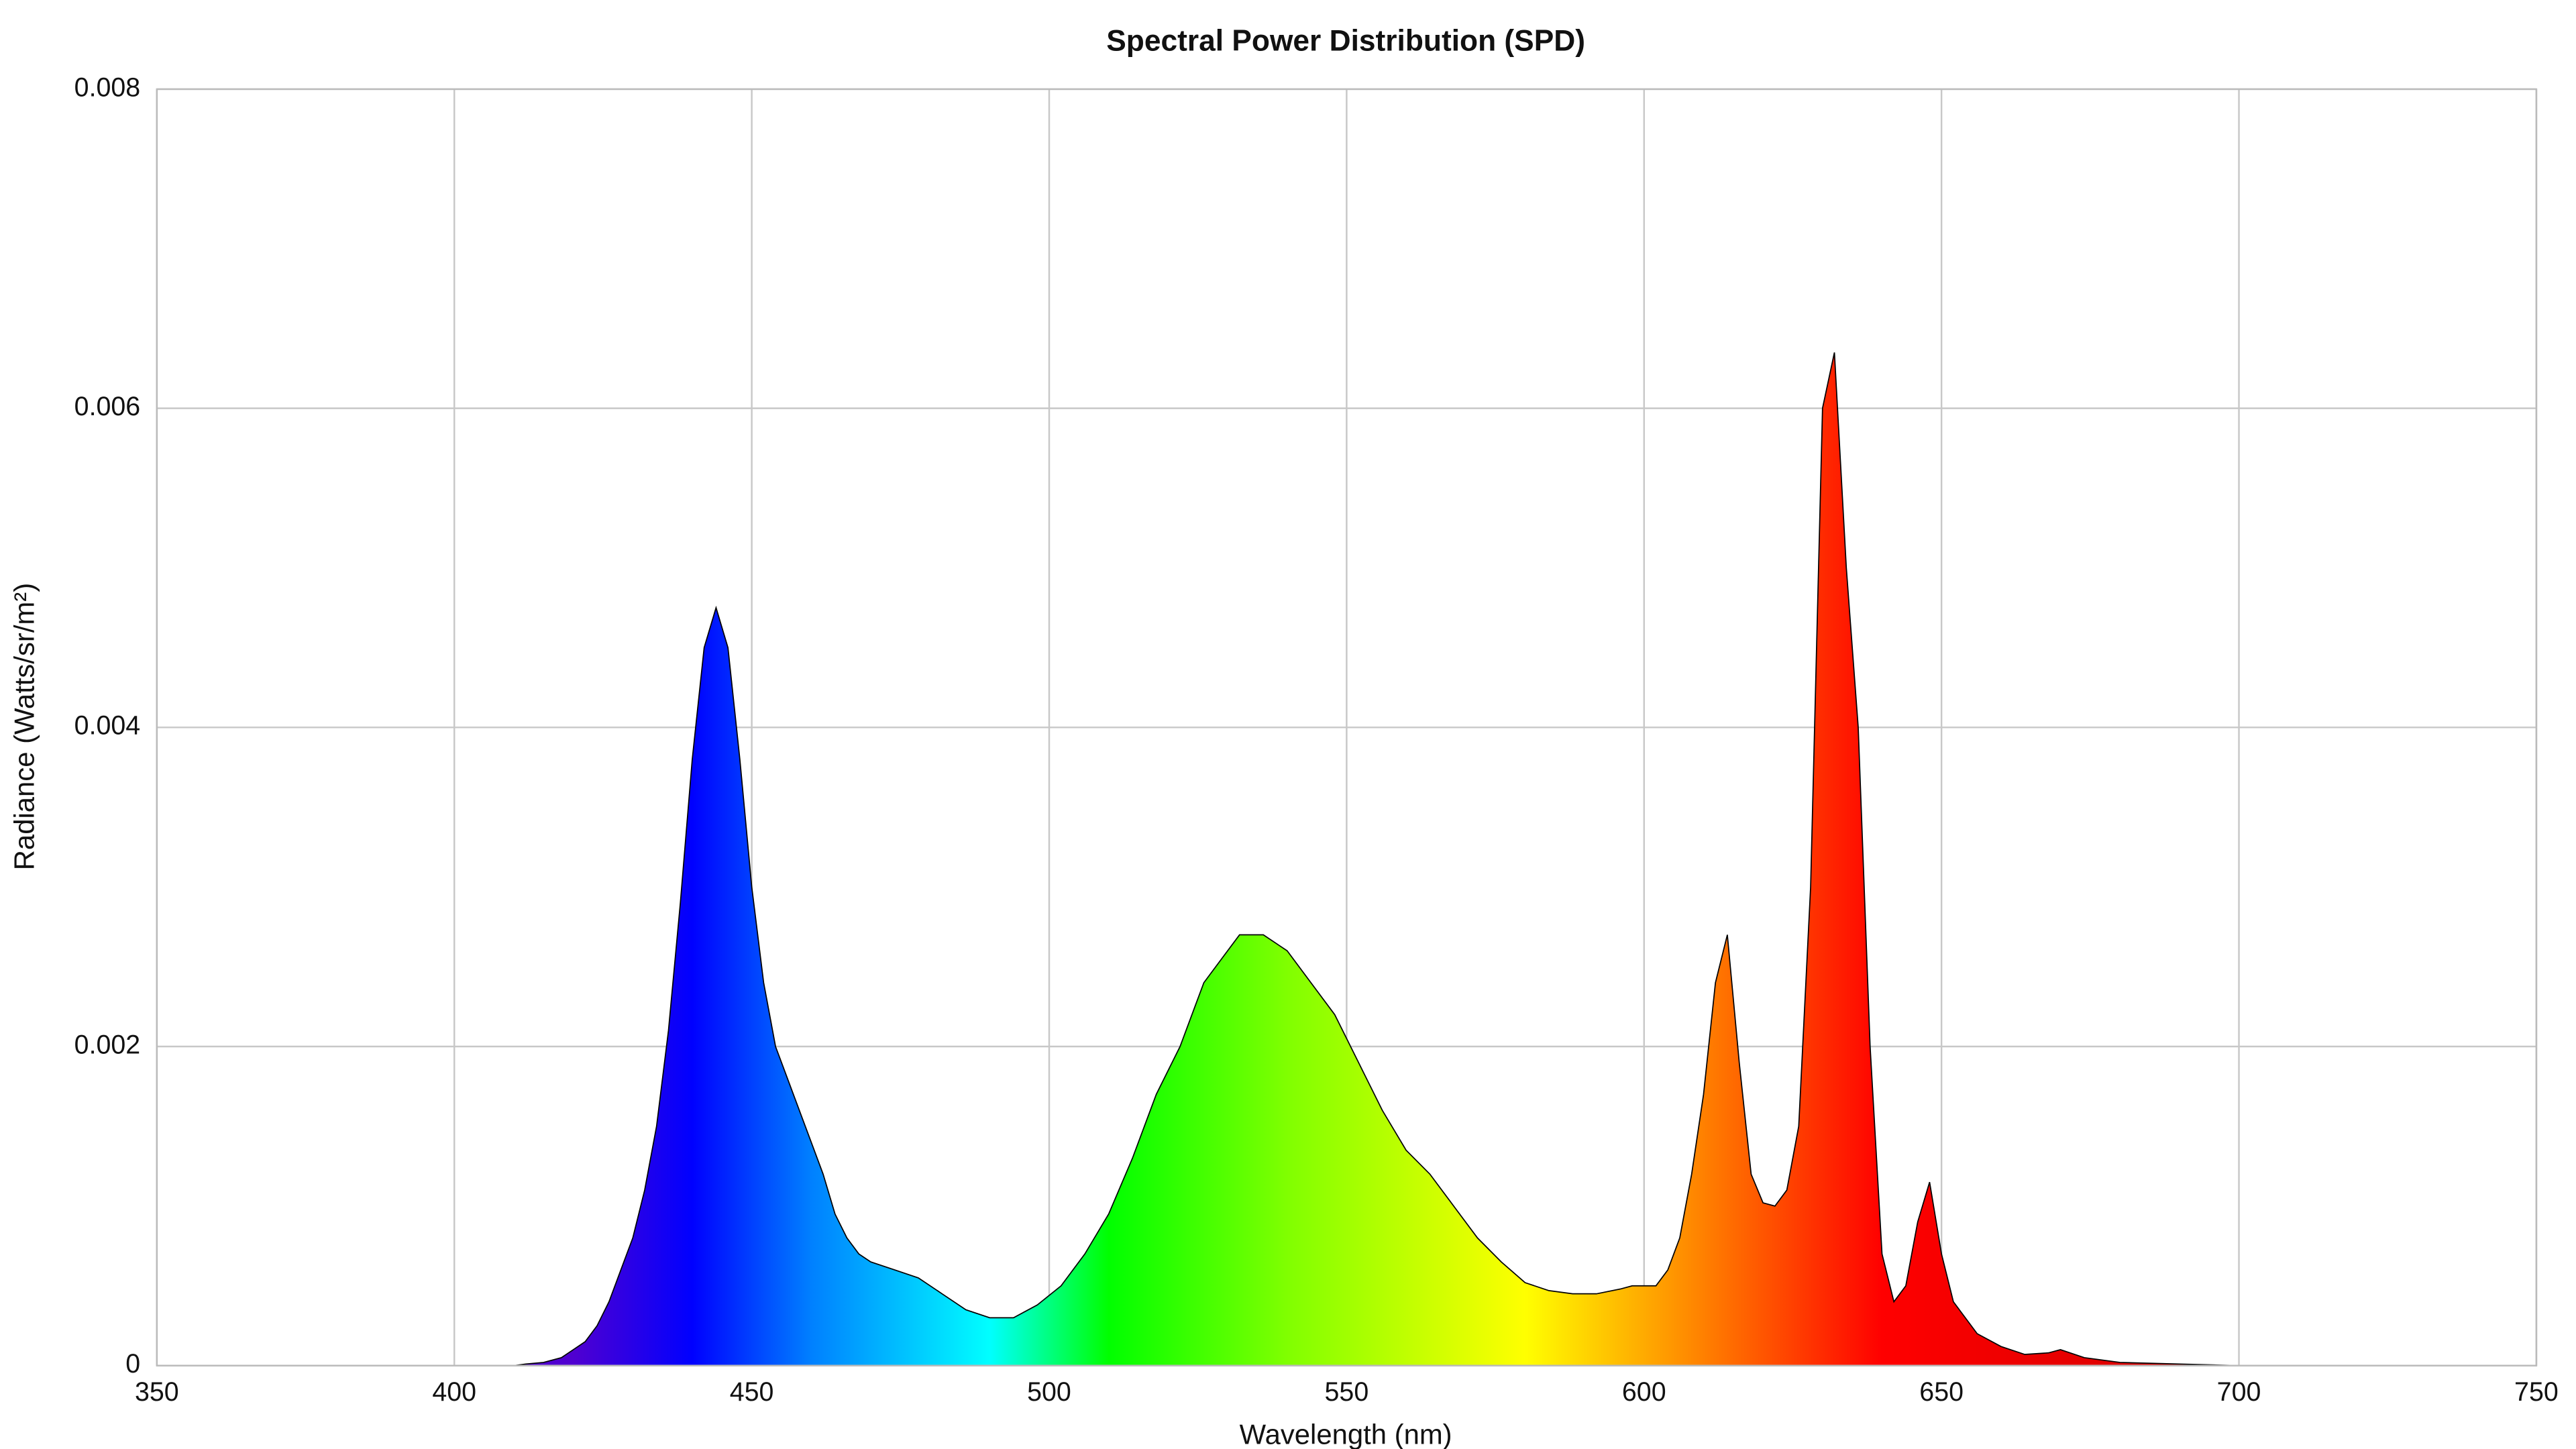 The image size is (2576, 1449). I want to click on y-tick-label: 0.004, so click(107, 726).